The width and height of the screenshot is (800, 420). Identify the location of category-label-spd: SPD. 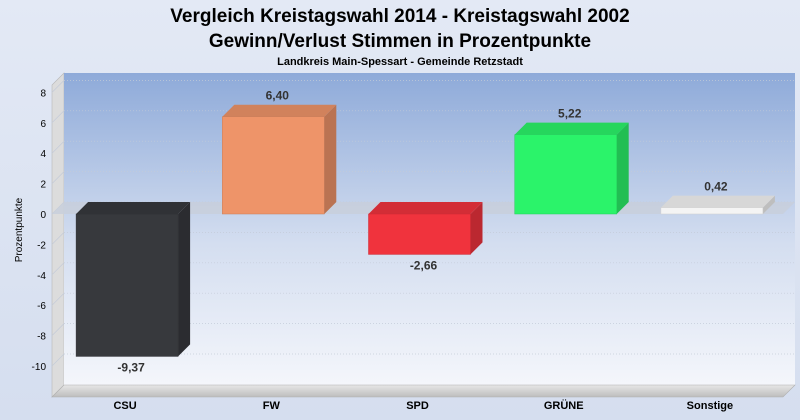
(417, 406).